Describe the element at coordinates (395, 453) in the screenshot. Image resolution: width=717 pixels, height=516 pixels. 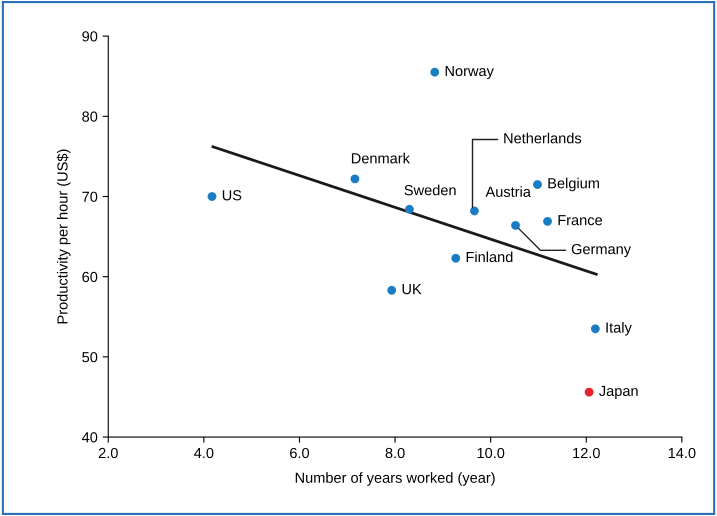
I see `x-tick-label: 8.0` at that location.